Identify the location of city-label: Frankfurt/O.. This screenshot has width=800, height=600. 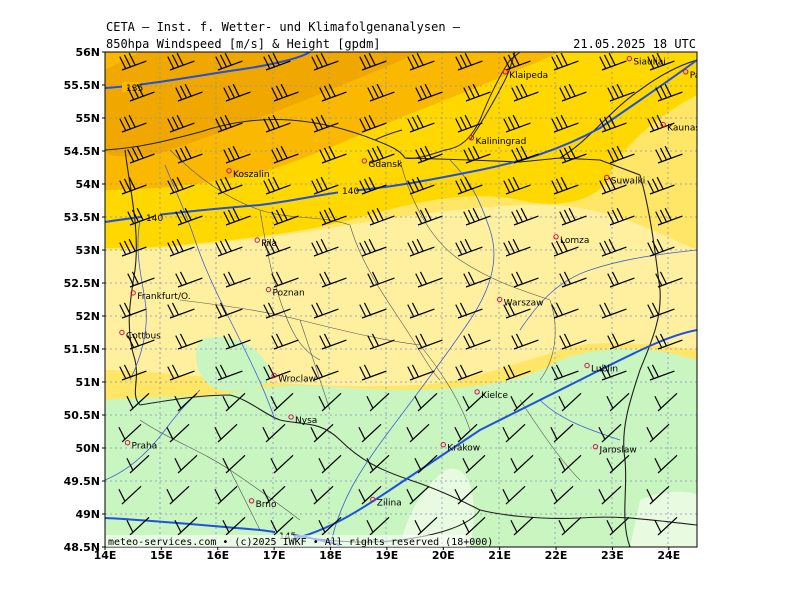
(163, 297).